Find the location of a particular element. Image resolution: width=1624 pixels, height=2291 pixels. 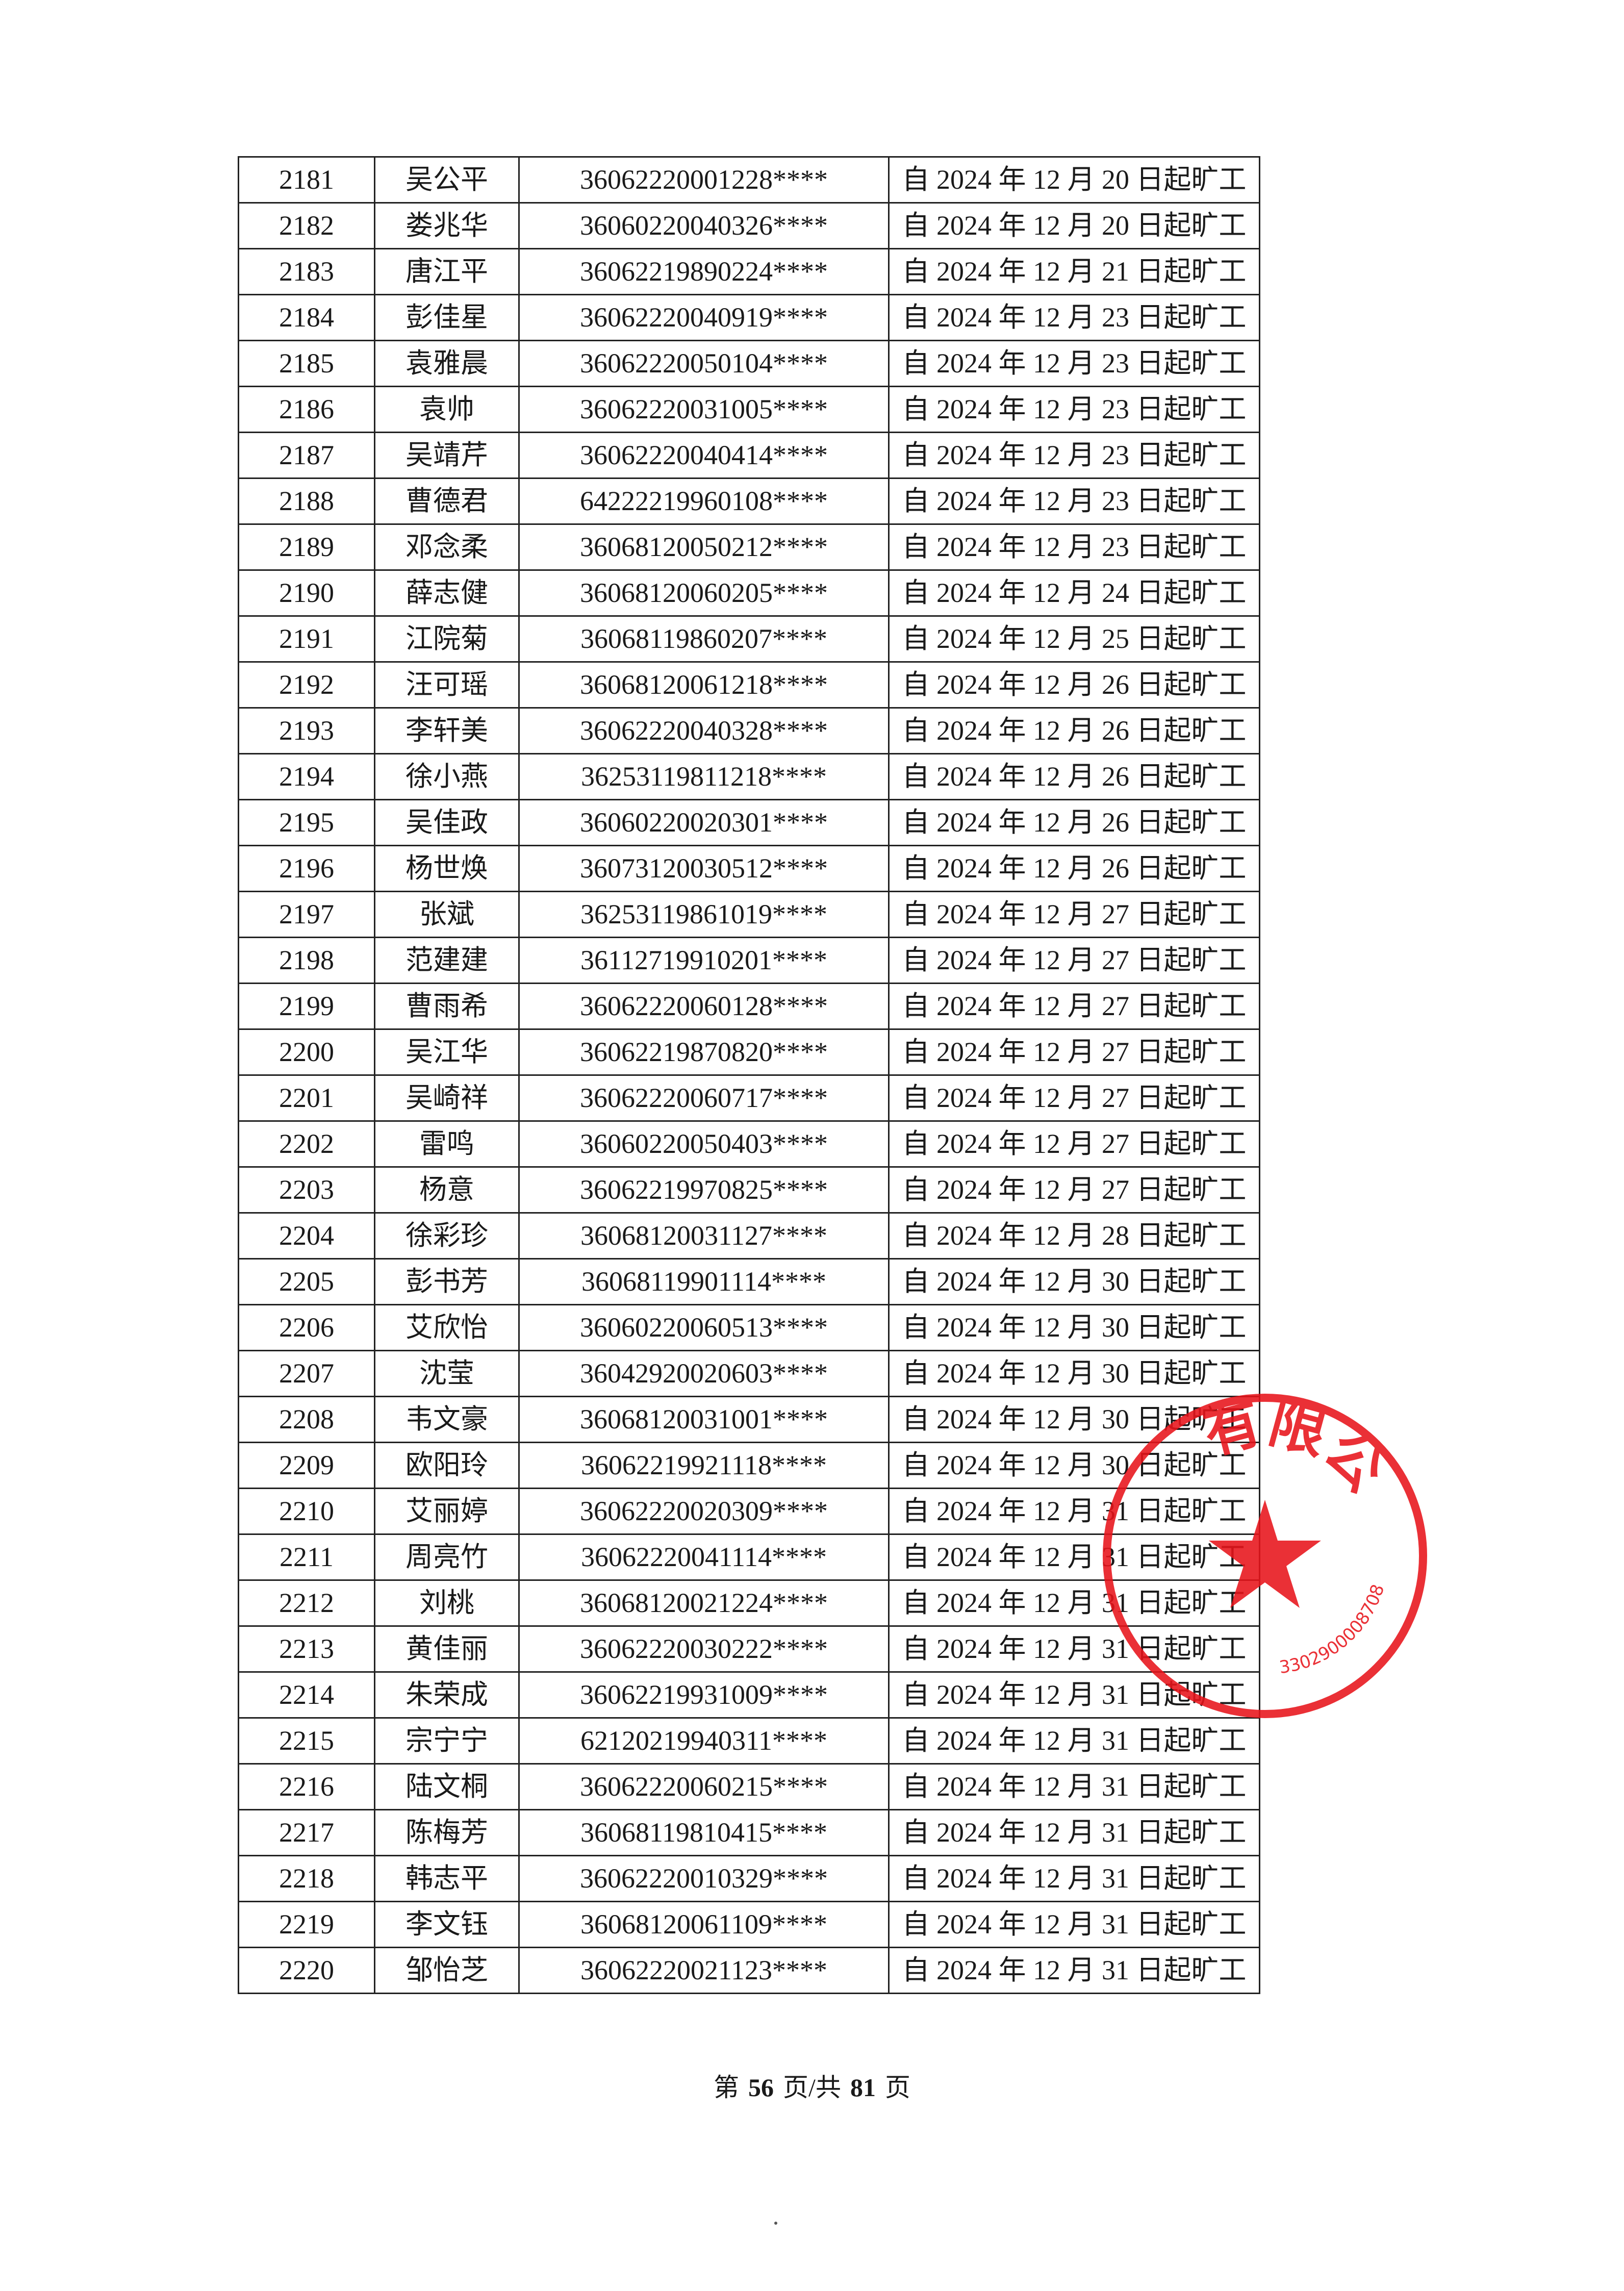

page-footer: 第 56 页/共 81 页 is located at coordinates (812, 2085).